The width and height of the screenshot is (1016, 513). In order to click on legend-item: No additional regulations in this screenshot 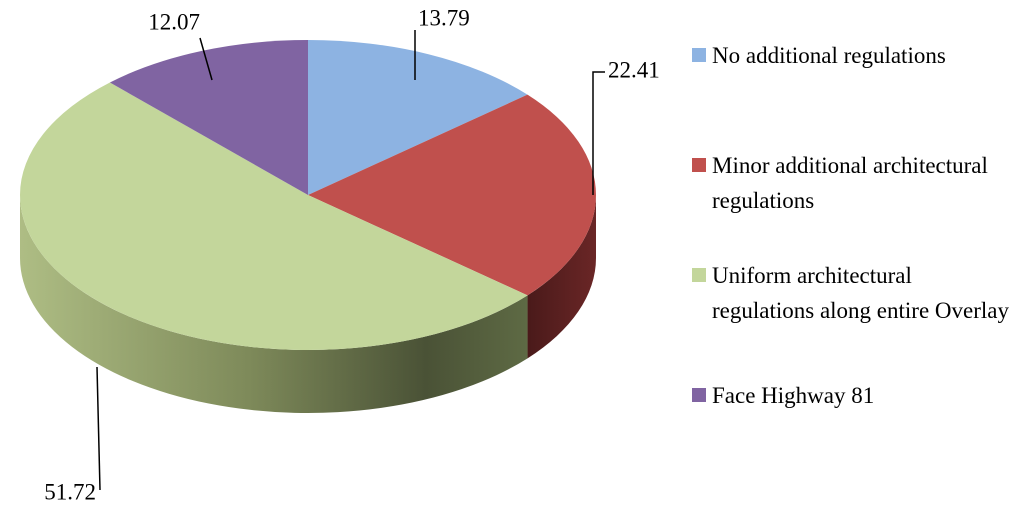, I will do `click(852, 55)`.